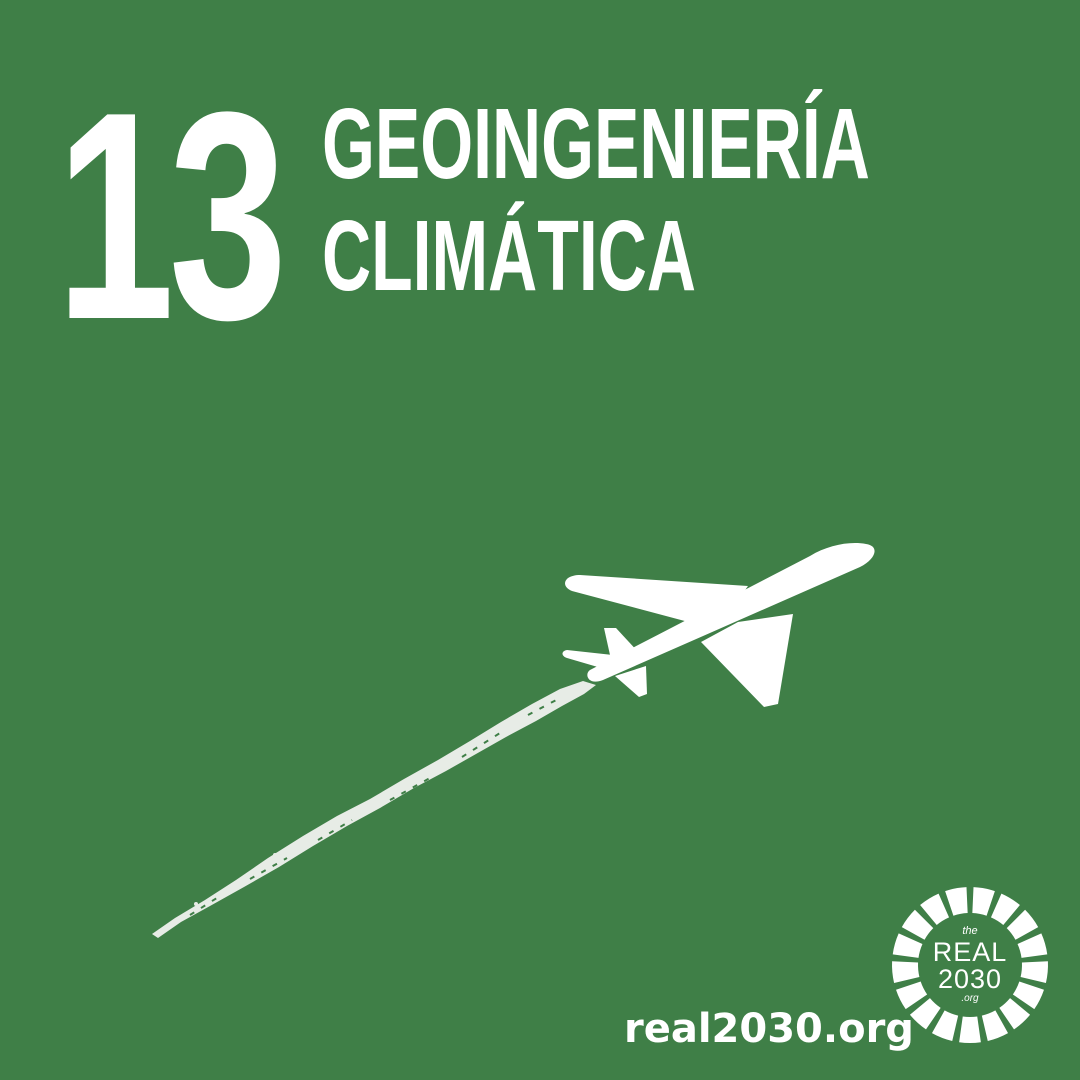 The width and height of the screenshot is (1080, 1080). I want to click on goal-title-line-2: CLIMÁTICA, so click(509, 256).